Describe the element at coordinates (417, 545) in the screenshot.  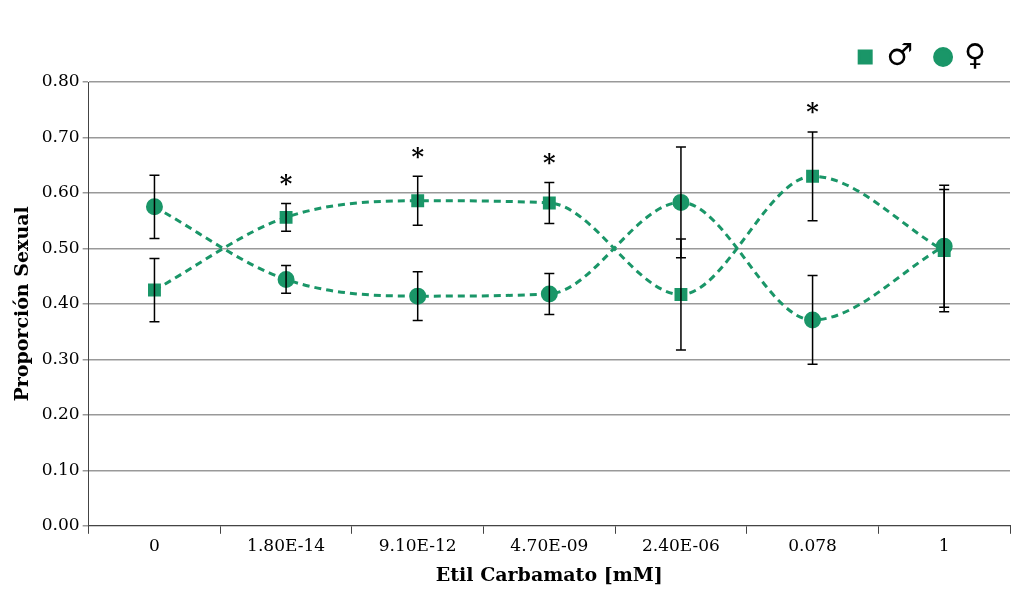
I see `x-tick-label: 9.10E-12` at that location.